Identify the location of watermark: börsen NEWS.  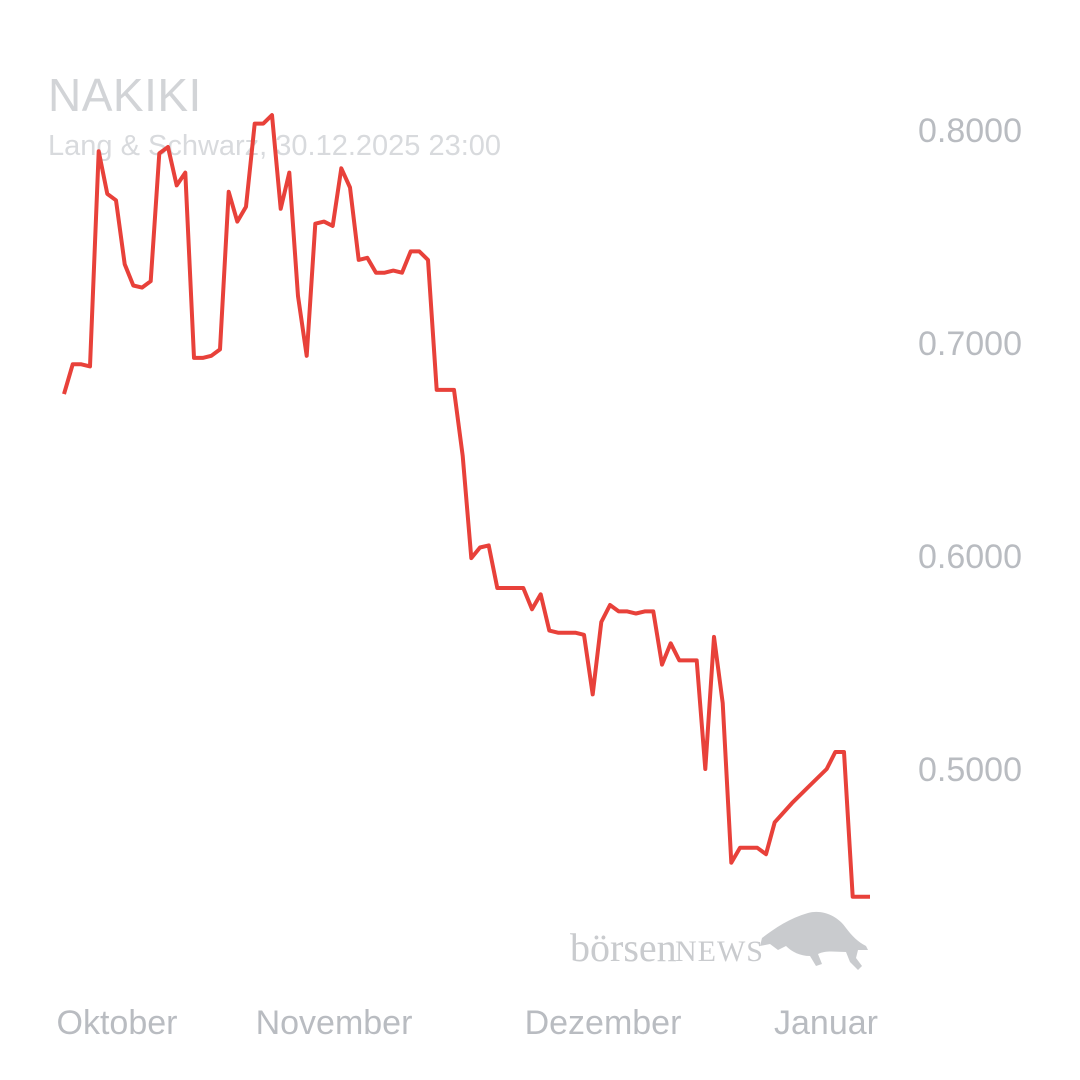
(719, 940).